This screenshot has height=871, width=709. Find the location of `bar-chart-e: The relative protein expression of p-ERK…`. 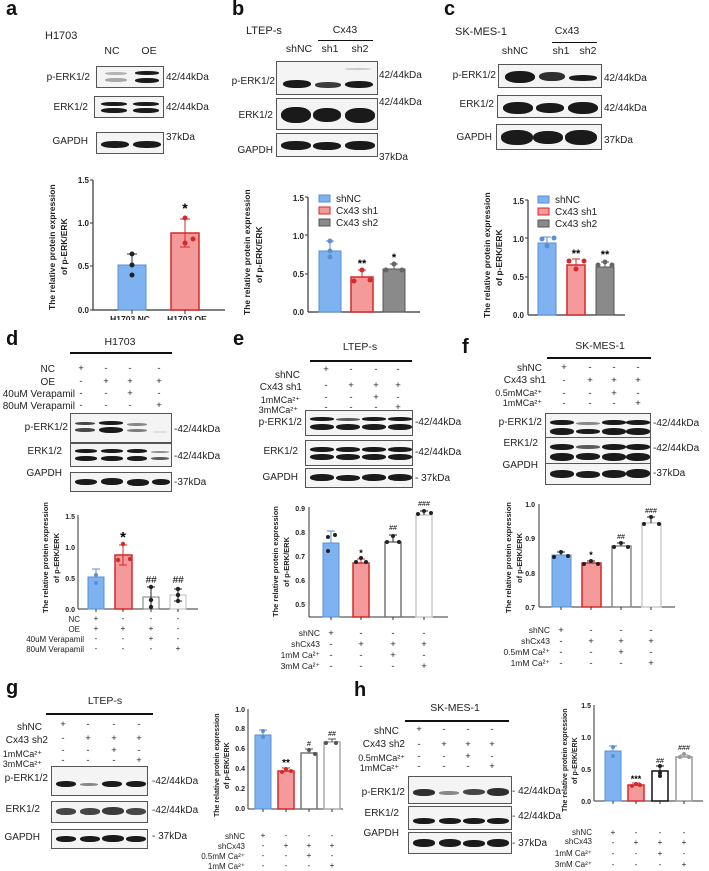

bar-chart-e: The relative protein expression of p-ERK… is located at coordinates (359, 560).